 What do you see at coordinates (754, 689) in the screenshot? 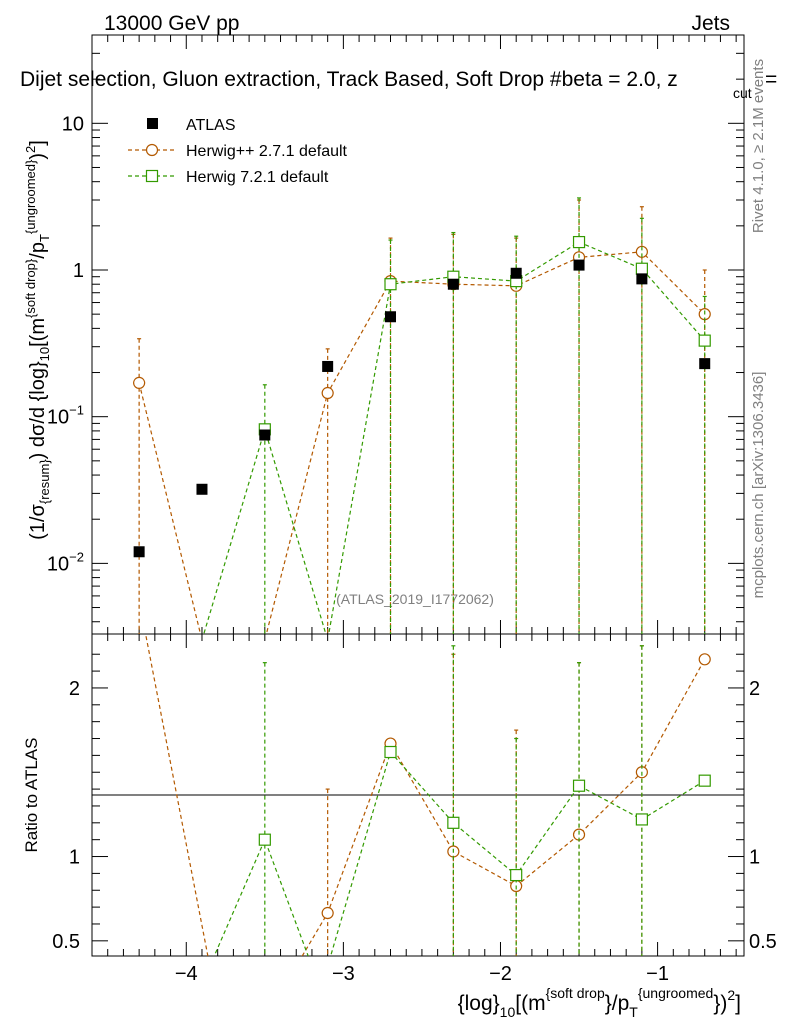
I see `y-tick-label-ratio-right: 2` at bounding box center [754, 689].